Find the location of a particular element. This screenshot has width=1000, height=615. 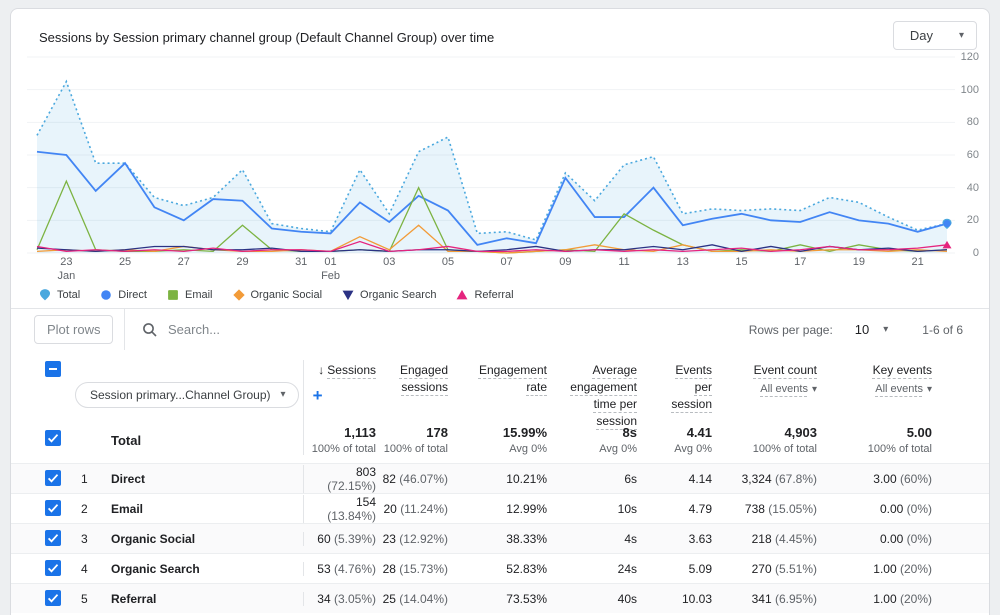

total-metric-cell: 1,113 100% of total is located at coordinates (339, 440).